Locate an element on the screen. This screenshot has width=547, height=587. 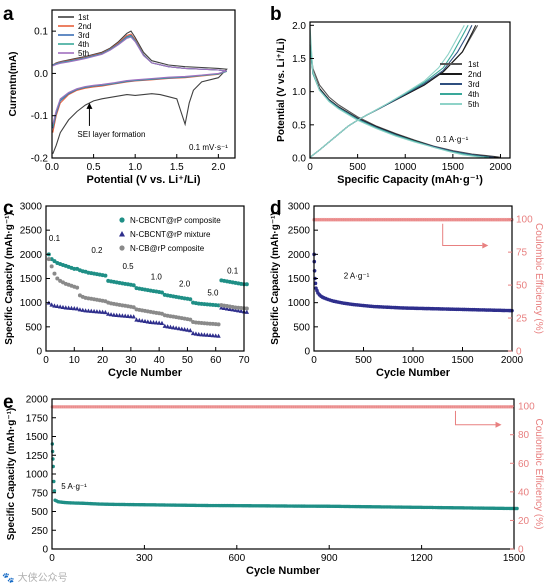
ce-arrow-head is located at coordinates (485, 245).